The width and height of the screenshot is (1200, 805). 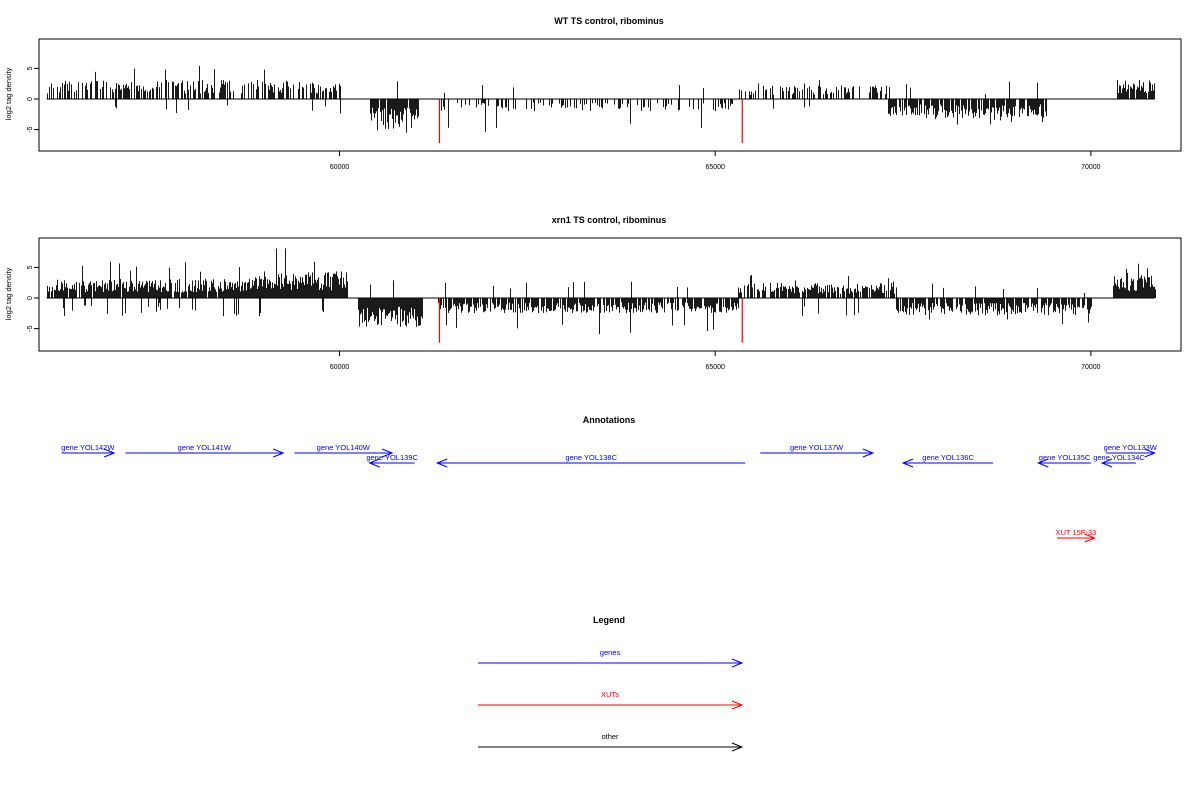 I want to click on gene-feature: gene YOL138C, so click(x=590, y=460).